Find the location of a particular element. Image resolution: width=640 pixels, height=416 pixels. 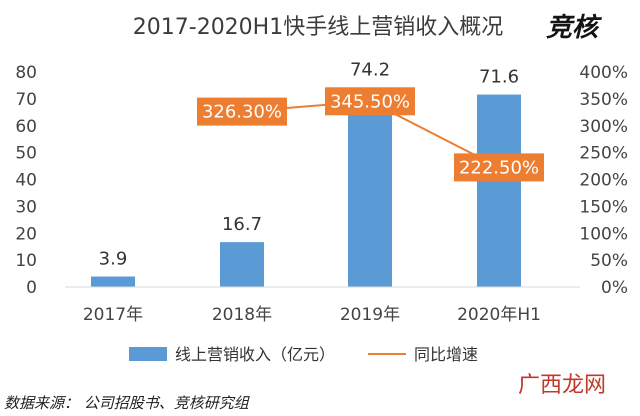

right-tick-label: 400% is located at coordinates (603, 73).